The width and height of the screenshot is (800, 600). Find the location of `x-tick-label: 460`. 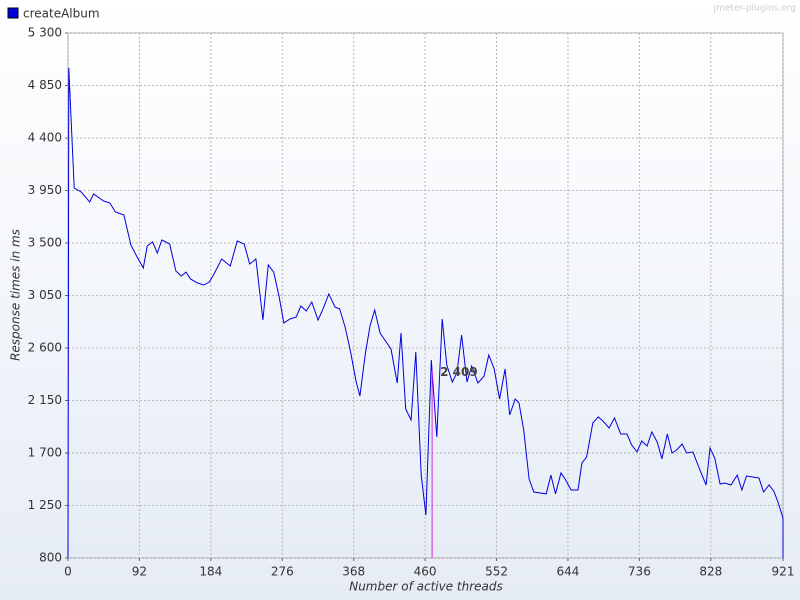

x-tick-label: 460 is located at coordinates (425, 572).